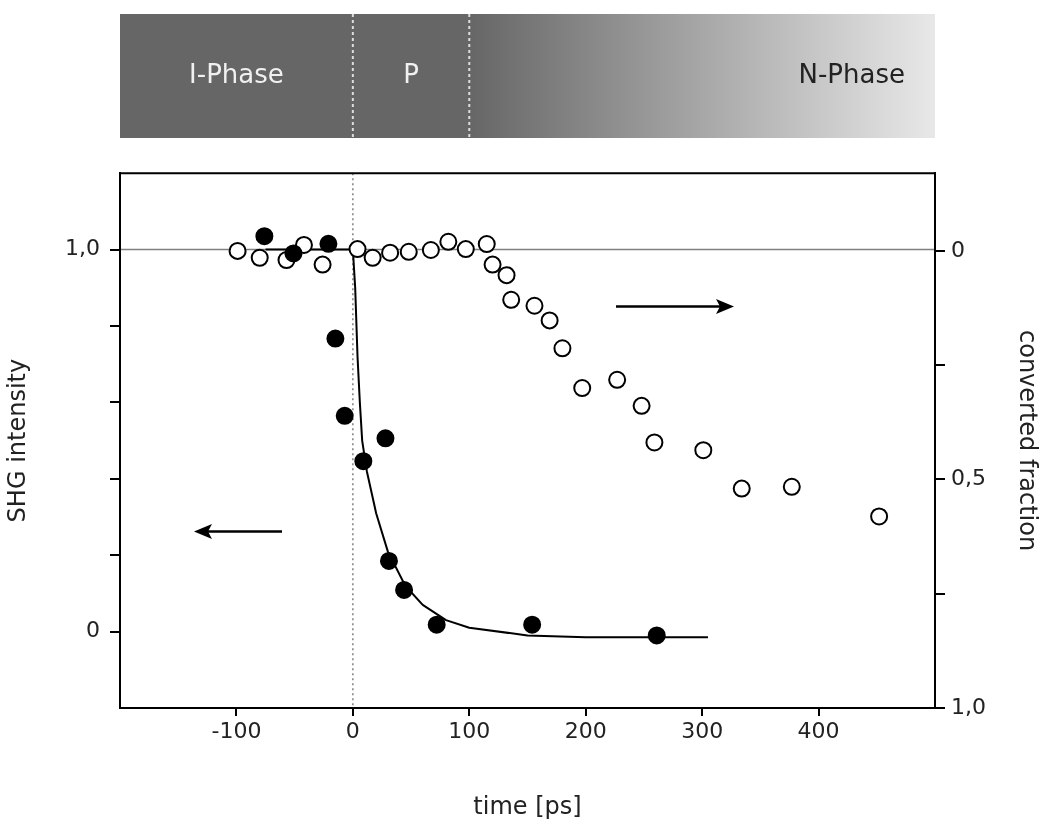 This screenshot has height=826, width=1045. Describe the element at coordinates (527, 805) in the screenshot. I see `x-axis-title: time [ps]` at that location.